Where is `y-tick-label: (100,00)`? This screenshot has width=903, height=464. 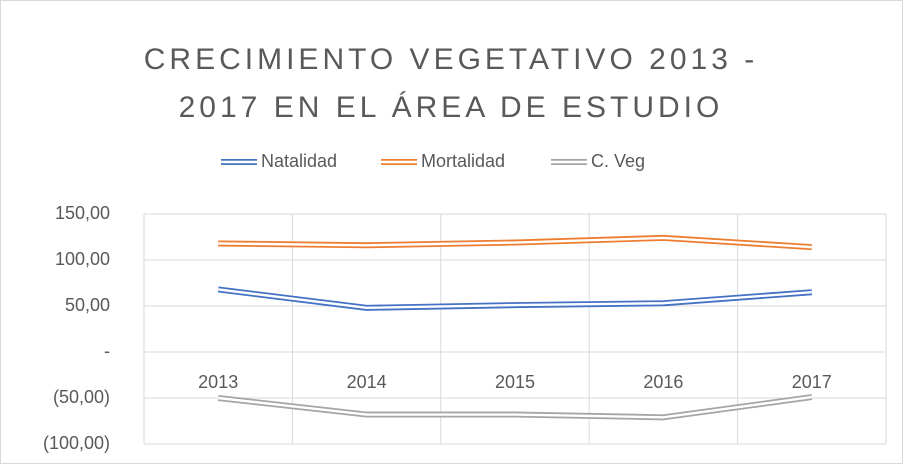 y-tick-label: (100,00) is located at coordinates (76, 443).